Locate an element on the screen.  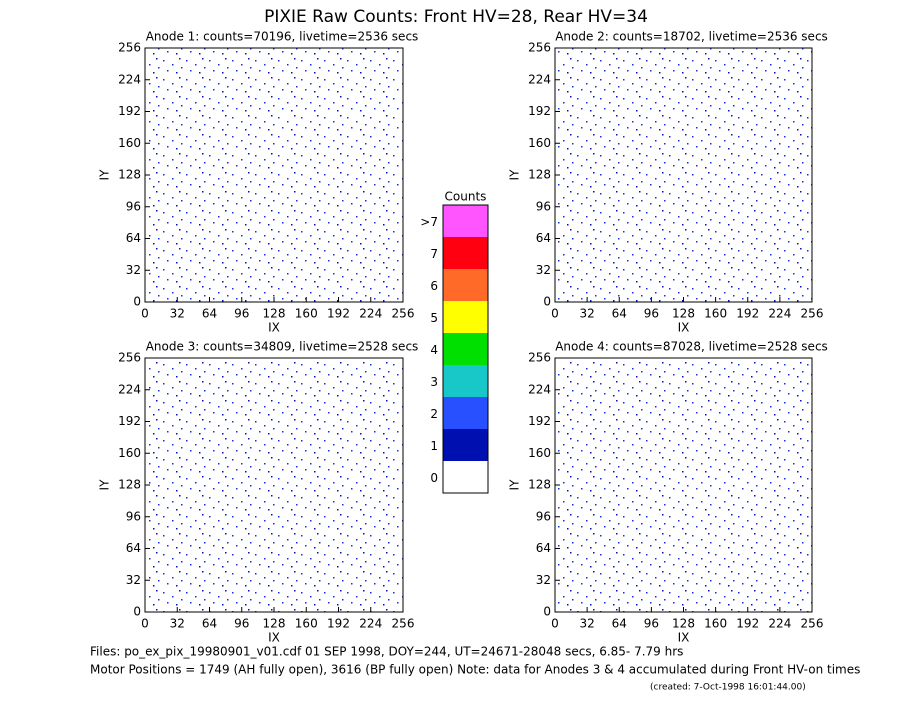
colorbar-frame is located at coordinates (465, 349).